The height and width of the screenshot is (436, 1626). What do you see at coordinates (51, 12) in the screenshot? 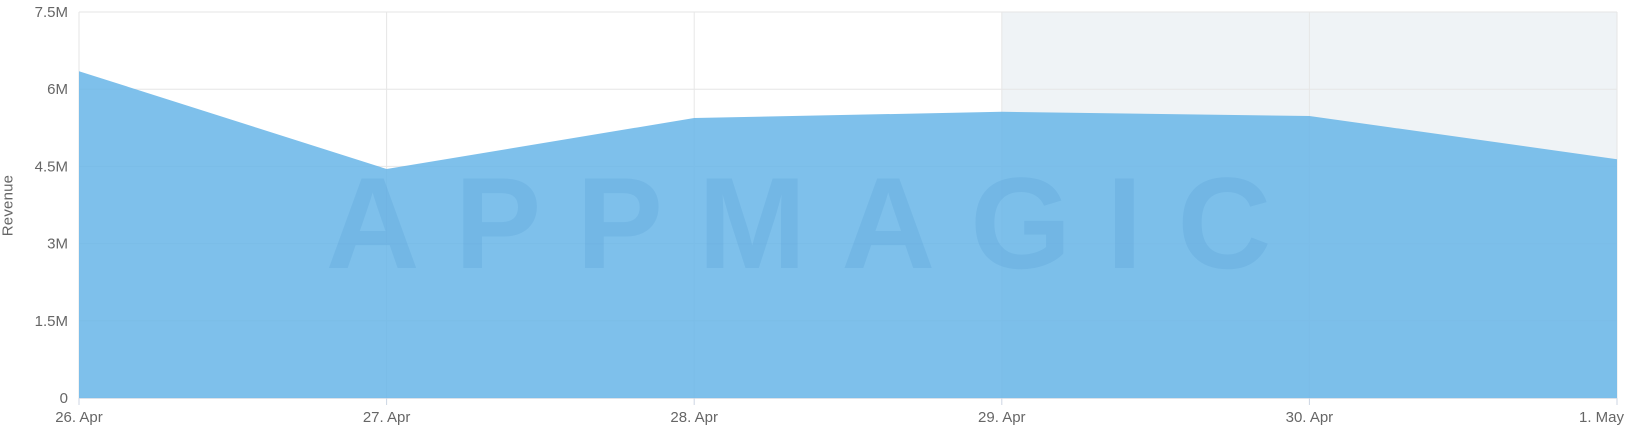
I see `y-axis-label: 7.5M` at bounding box center [51, 12].